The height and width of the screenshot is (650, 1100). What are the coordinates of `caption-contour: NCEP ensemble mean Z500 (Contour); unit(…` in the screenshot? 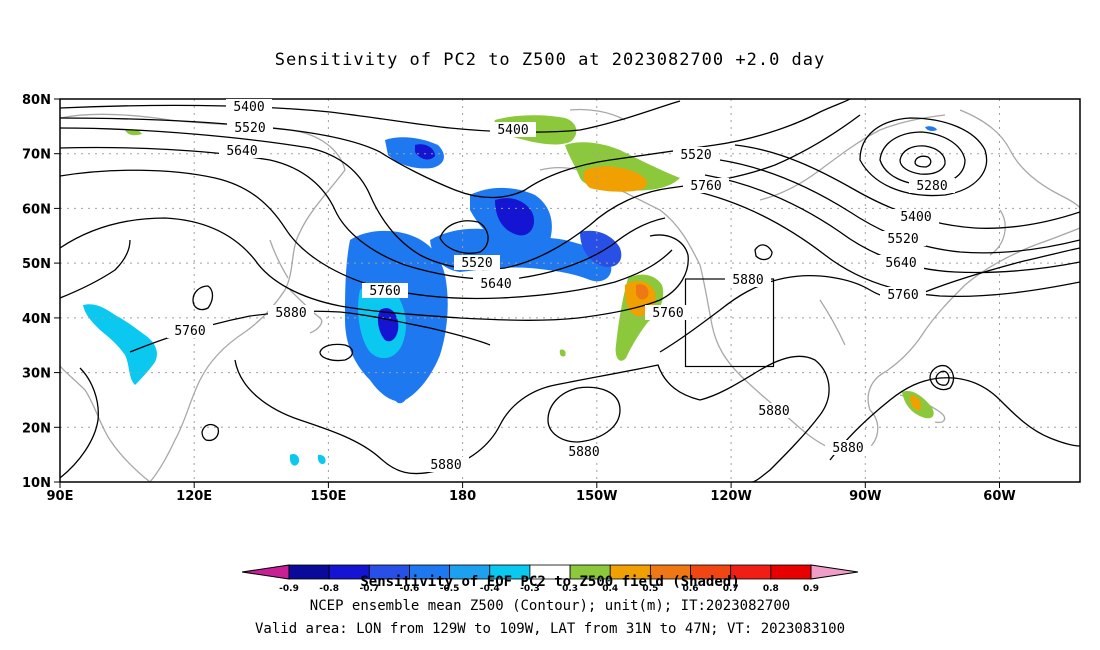 It's located at (550, 606).